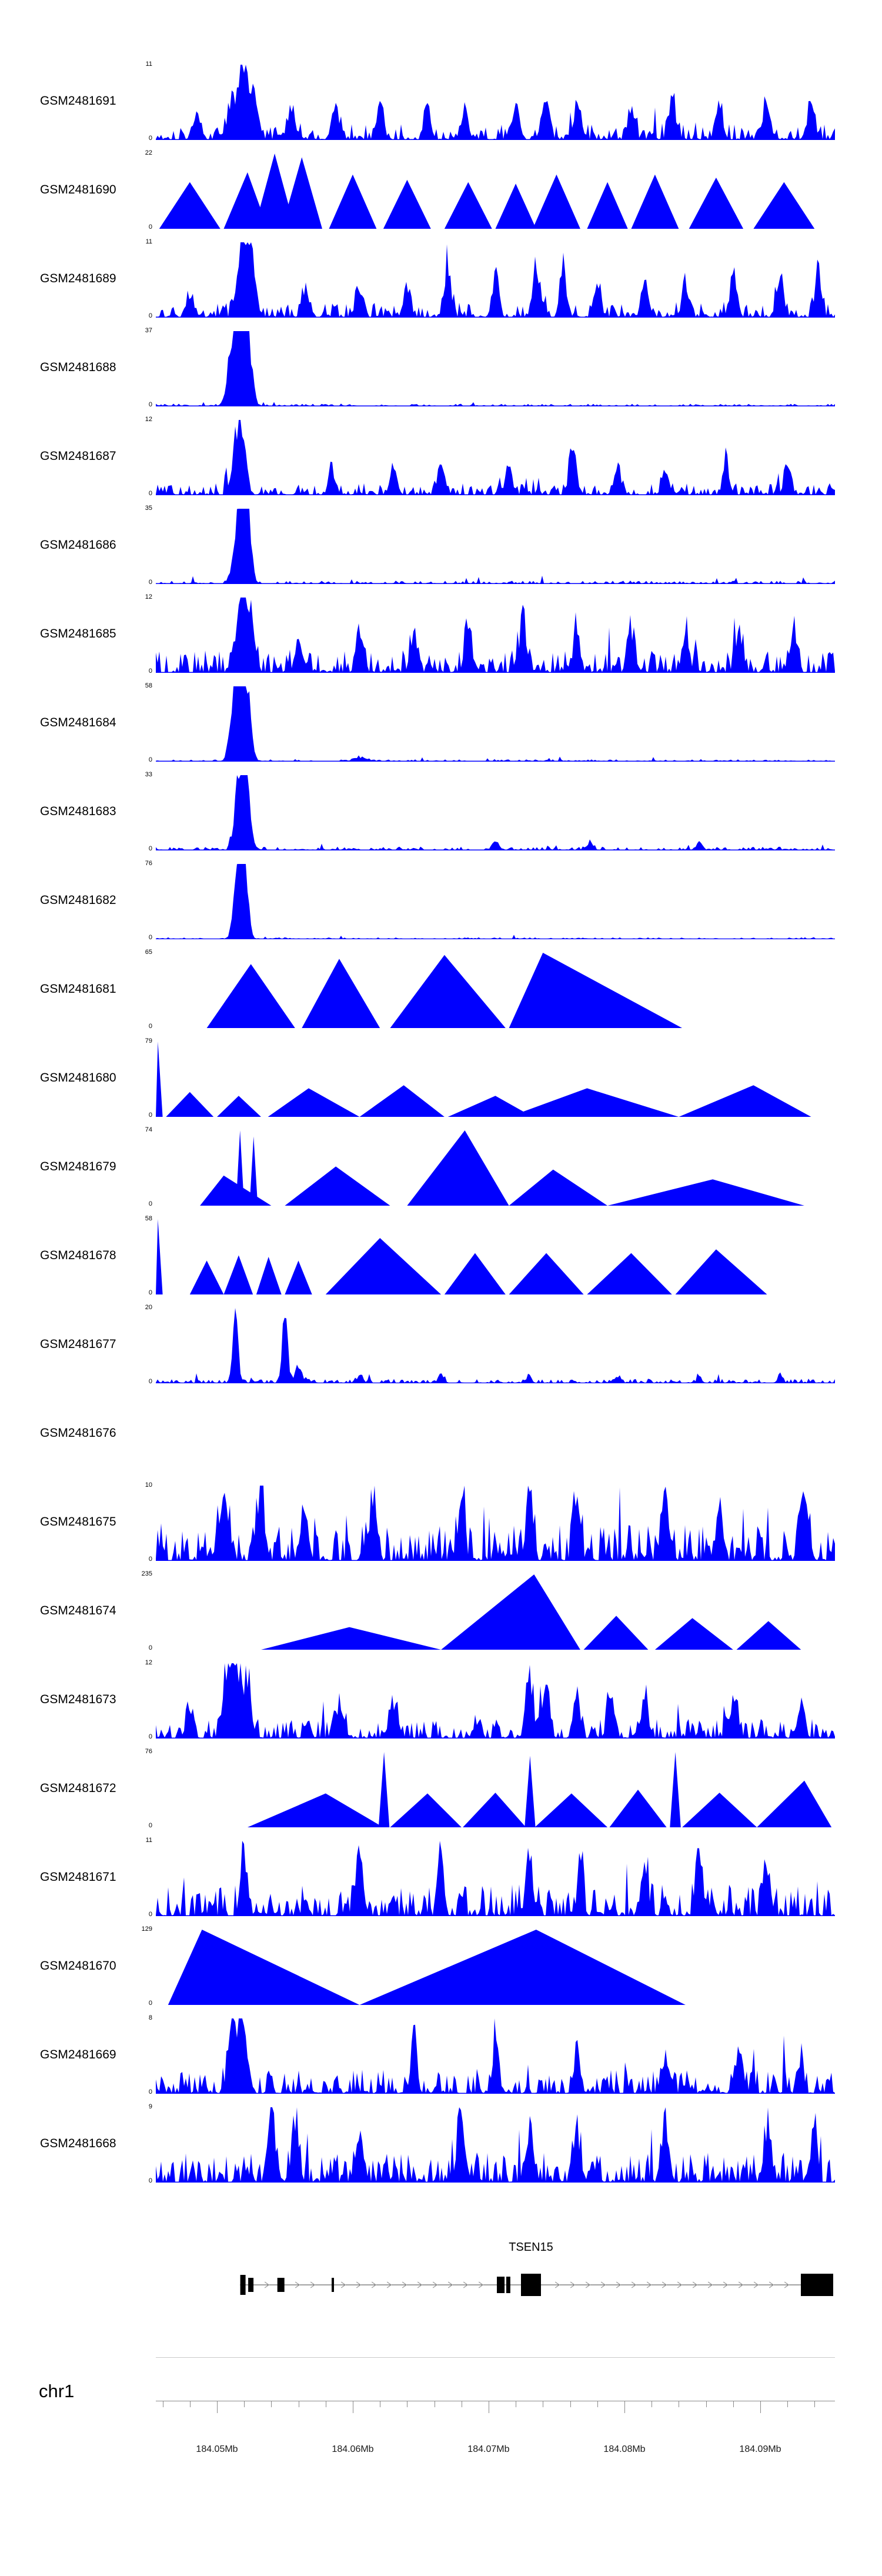  I want to click on y-max-label: 129, so click(146, 1929).